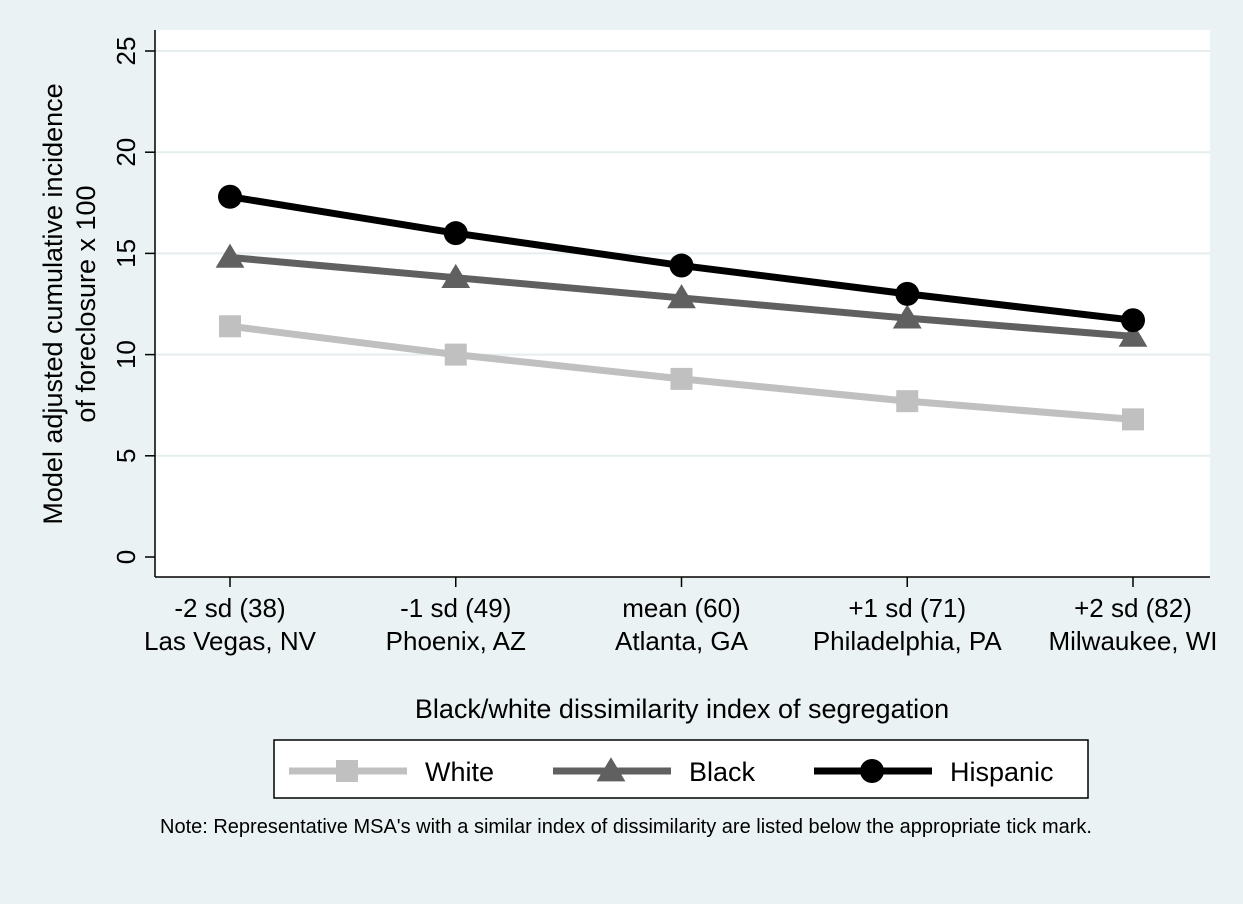  What do you see at coordinates (682, 641) in the screenshot?
I see `x-tick-label-2-line-2: Atlanta, GA` at bounding box center [682, 641].